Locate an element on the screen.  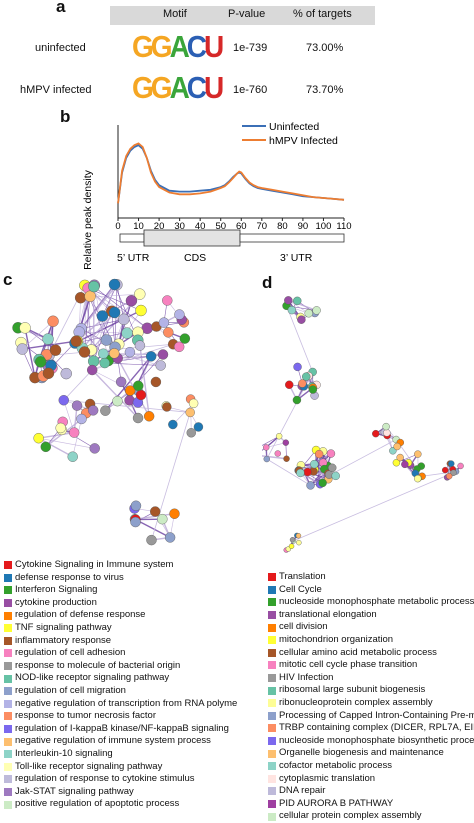
legend-label: HIV Infection is located at coordinates (306, 678).